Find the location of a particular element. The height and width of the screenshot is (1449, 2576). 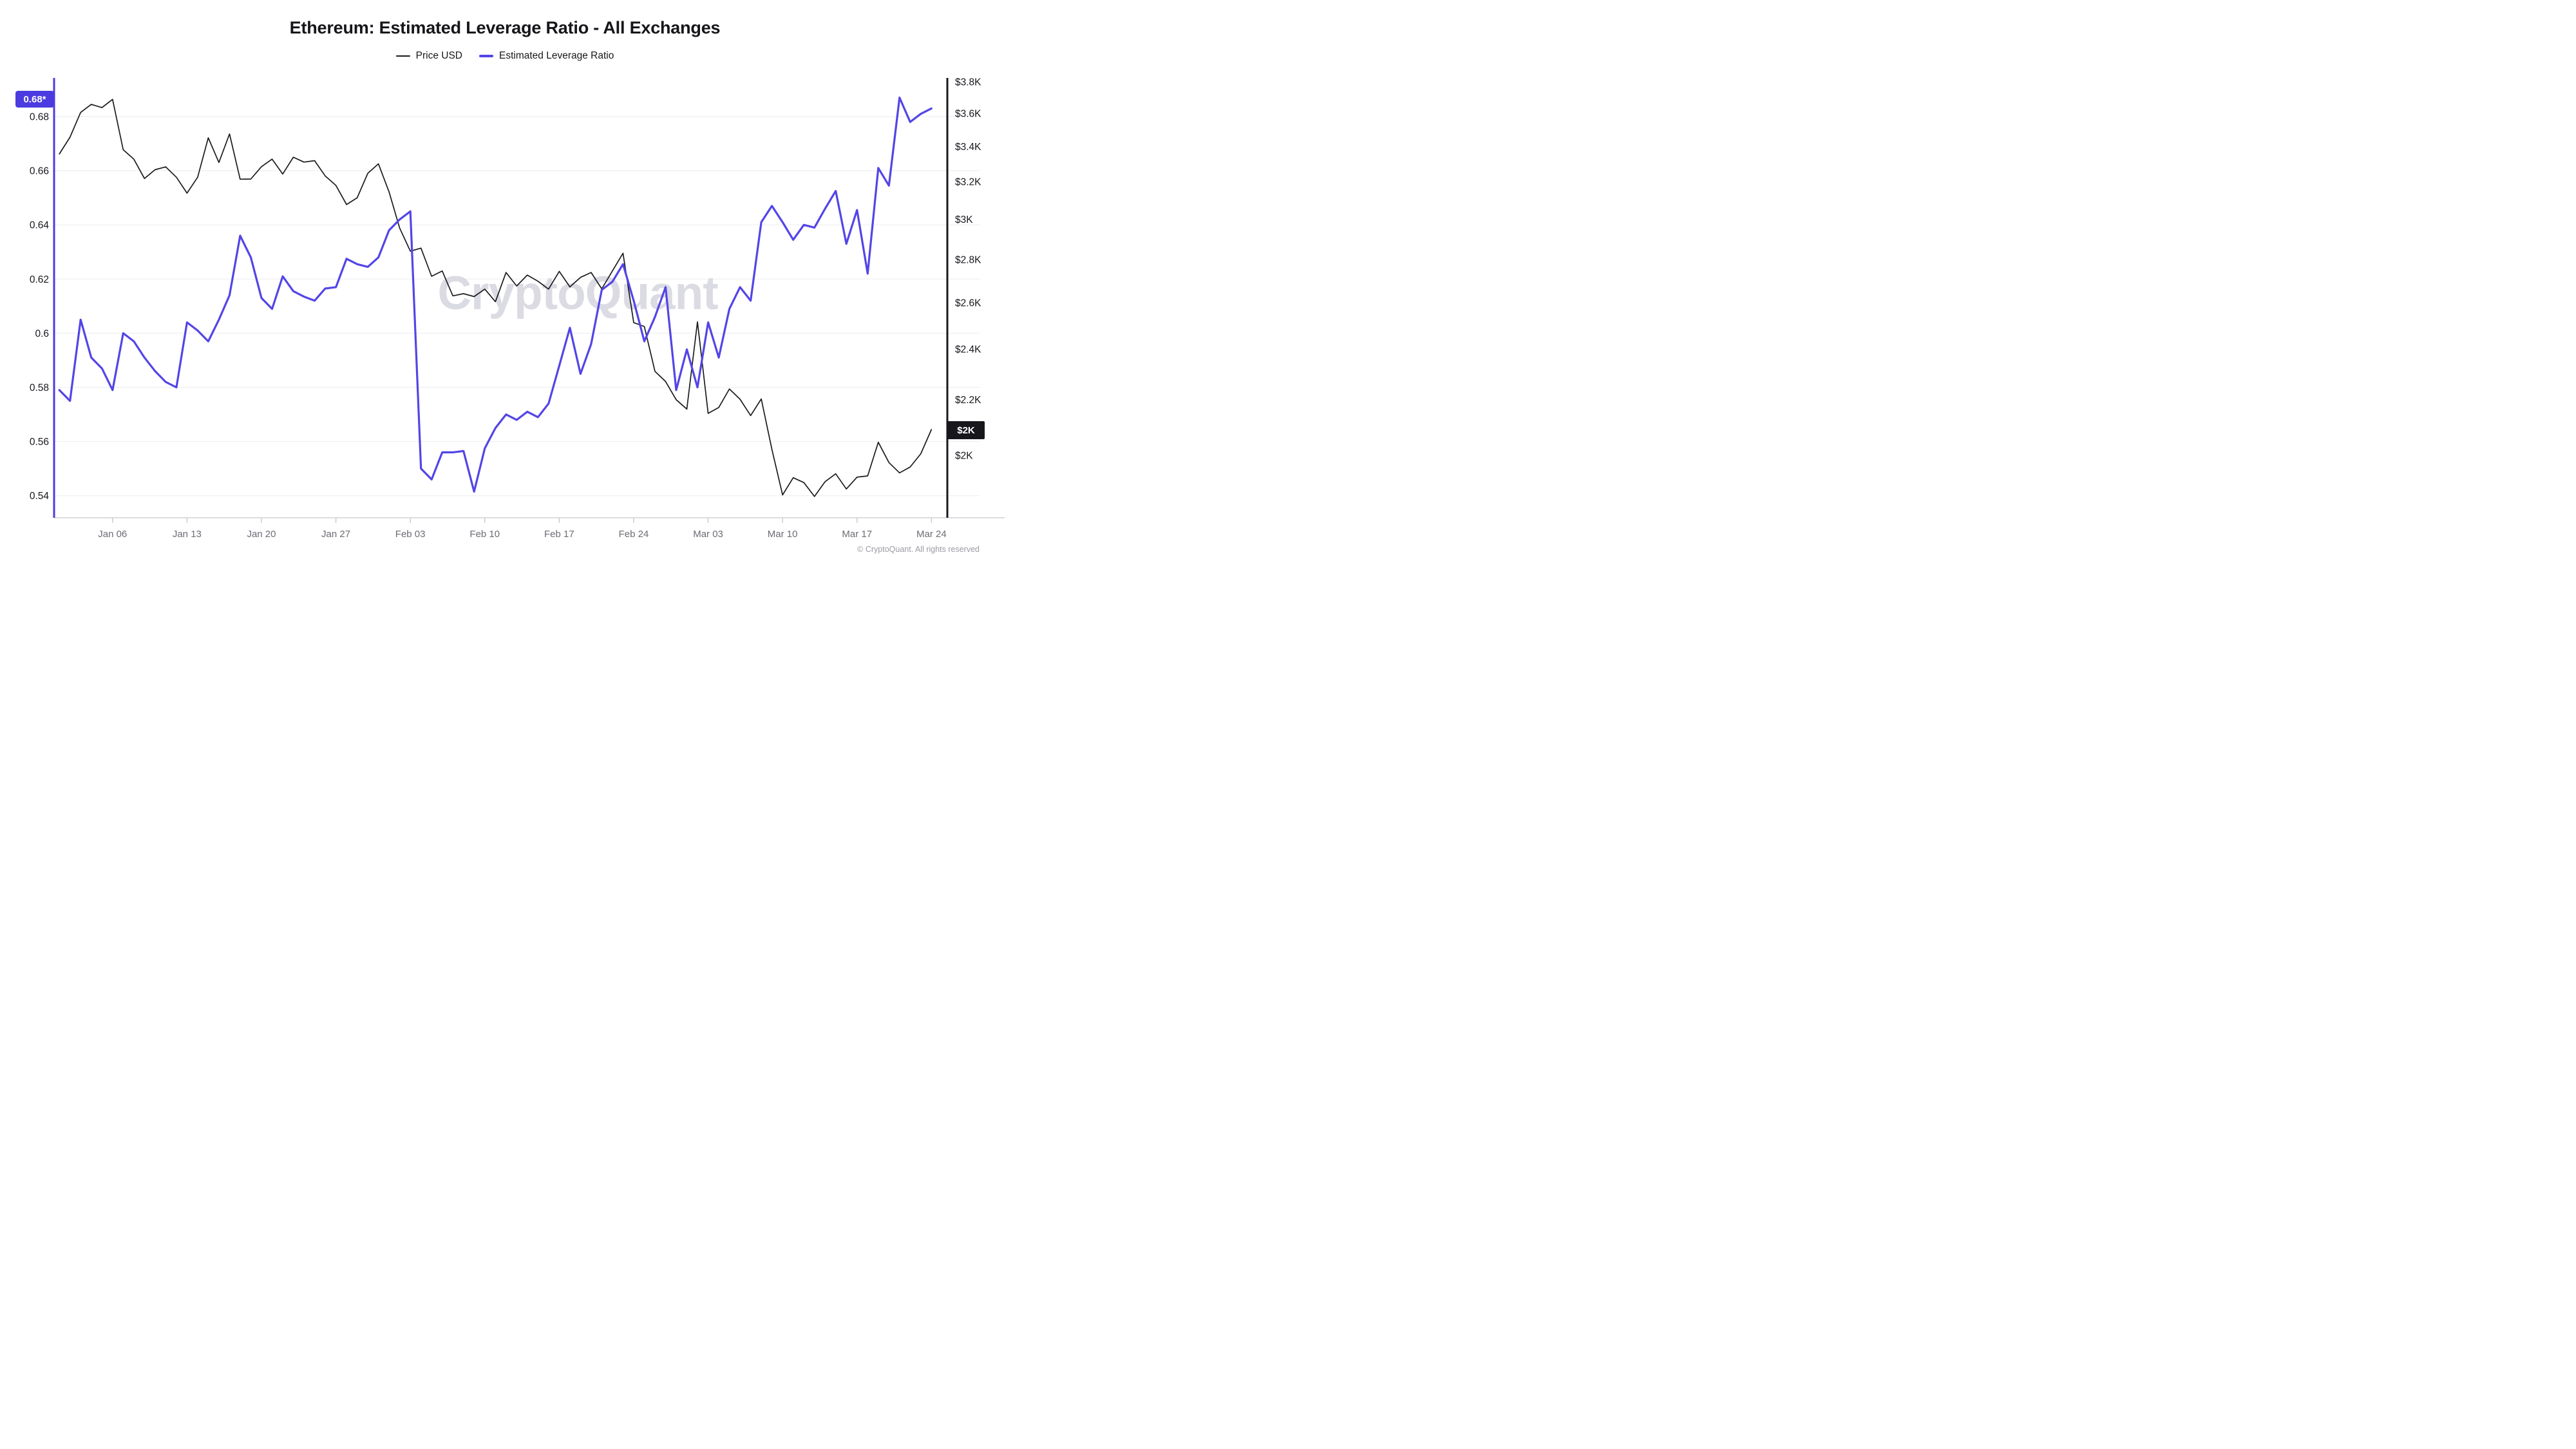

x-axis-tick-label: Feb 17 is located at coordinates (559, 534).